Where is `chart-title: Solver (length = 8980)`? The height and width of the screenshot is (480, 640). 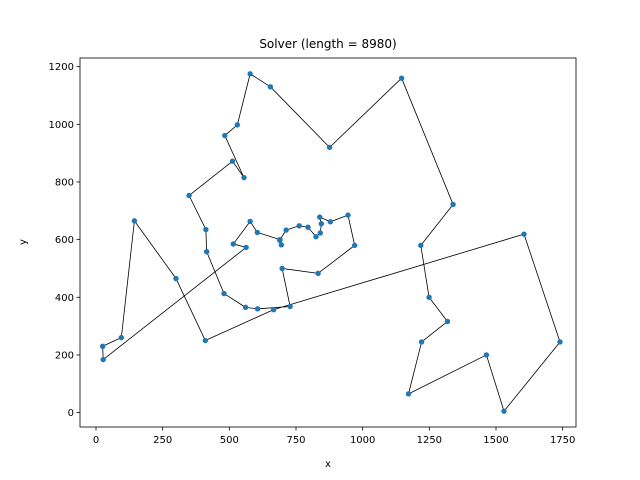
chart-title: Solver (length = 8980) is located at coordinates (327, 44).